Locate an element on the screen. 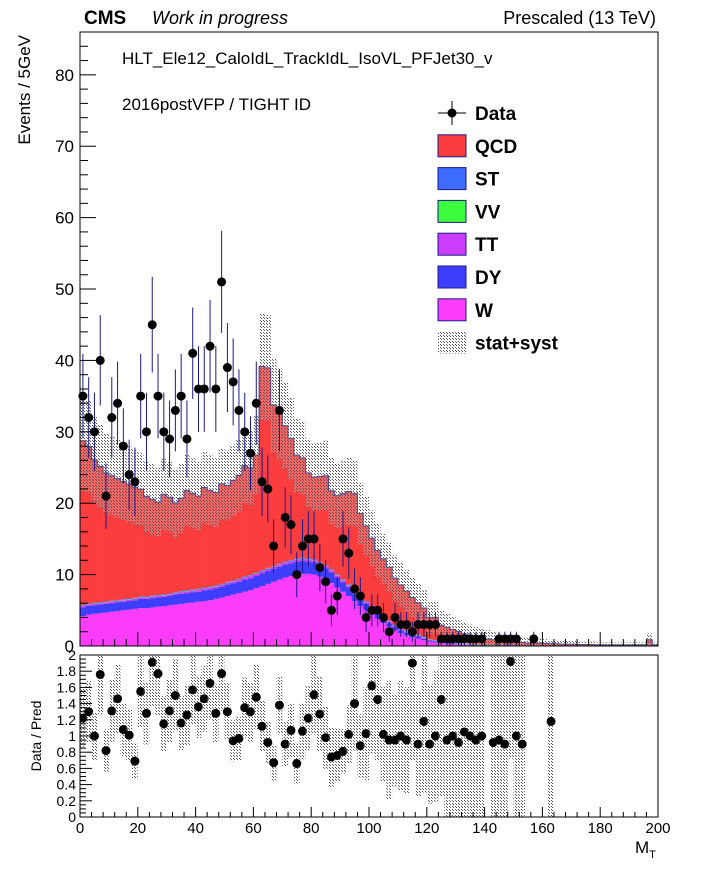  legend-item-tt: TT is located at coordinates (468, 244).